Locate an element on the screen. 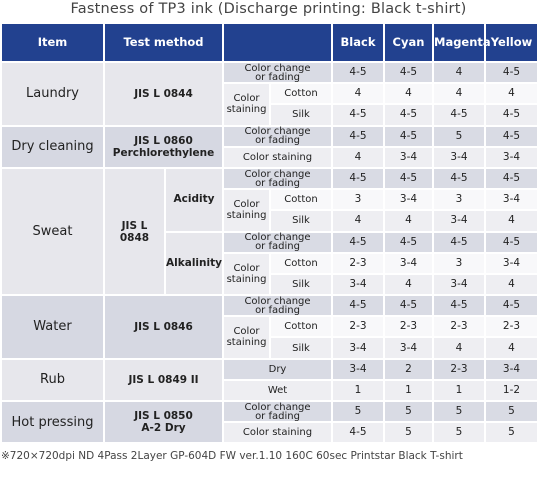 The height and width of the screenshot is (492, 537). cell-text: Cyan is located at coordinates (408, 42).